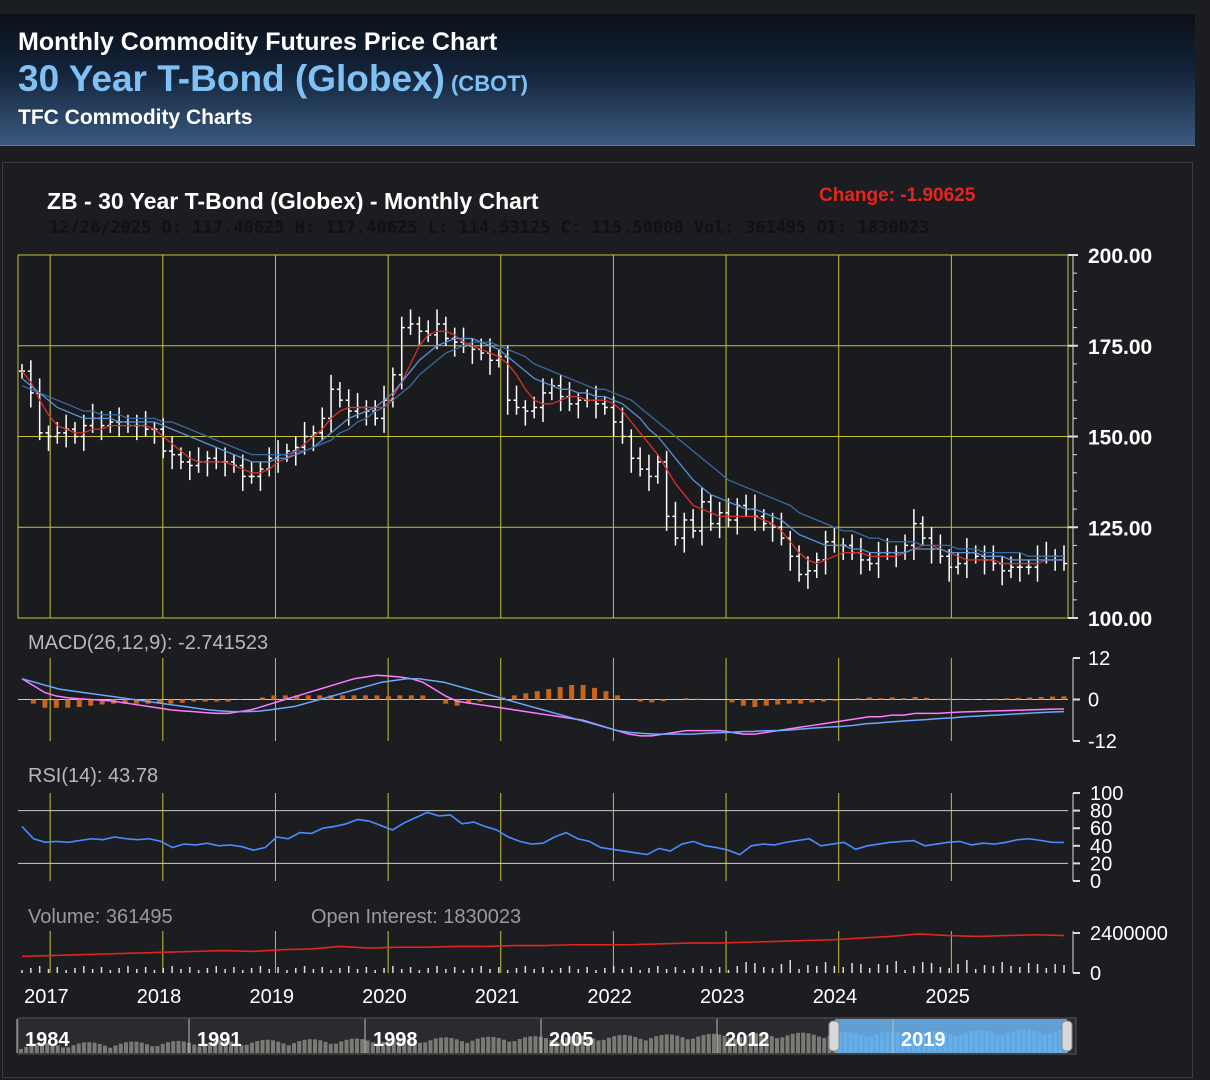 This screenshot has width=1210, height=1080. Describe the element at coordinates (384, 997) in the screenshot. I see `x-tick-label: 2020` at that location.